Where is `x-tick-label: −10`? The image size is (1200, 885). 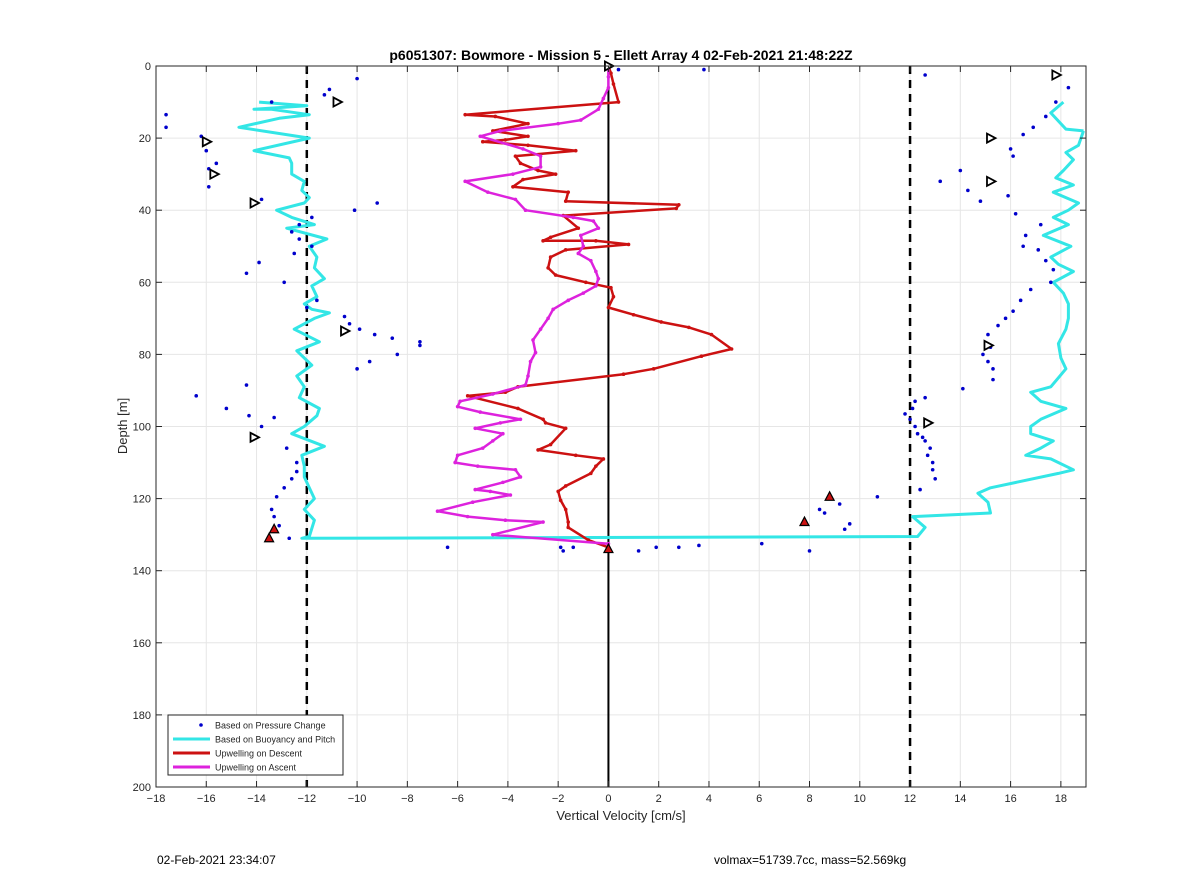 x-tick-label: −10 is located at coordinates (357, 799).